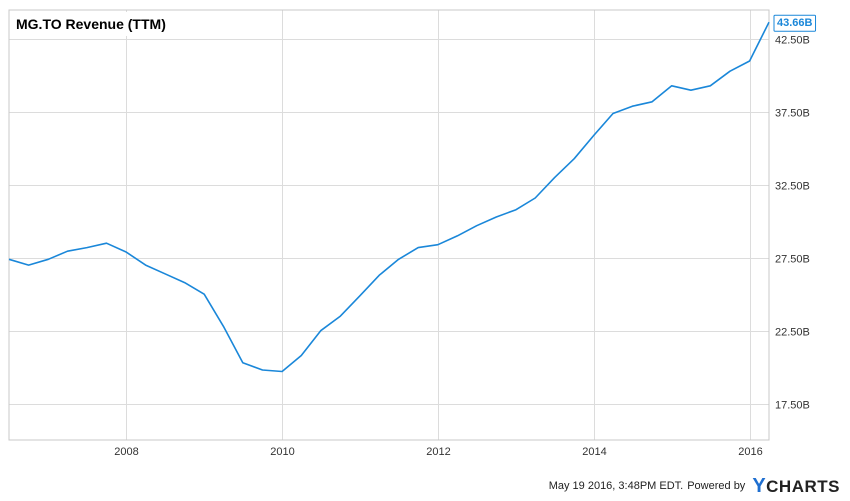 This screenshot has width=850, height=501. I want to click on ycharts-logo-y: Y, so click(759, 485).